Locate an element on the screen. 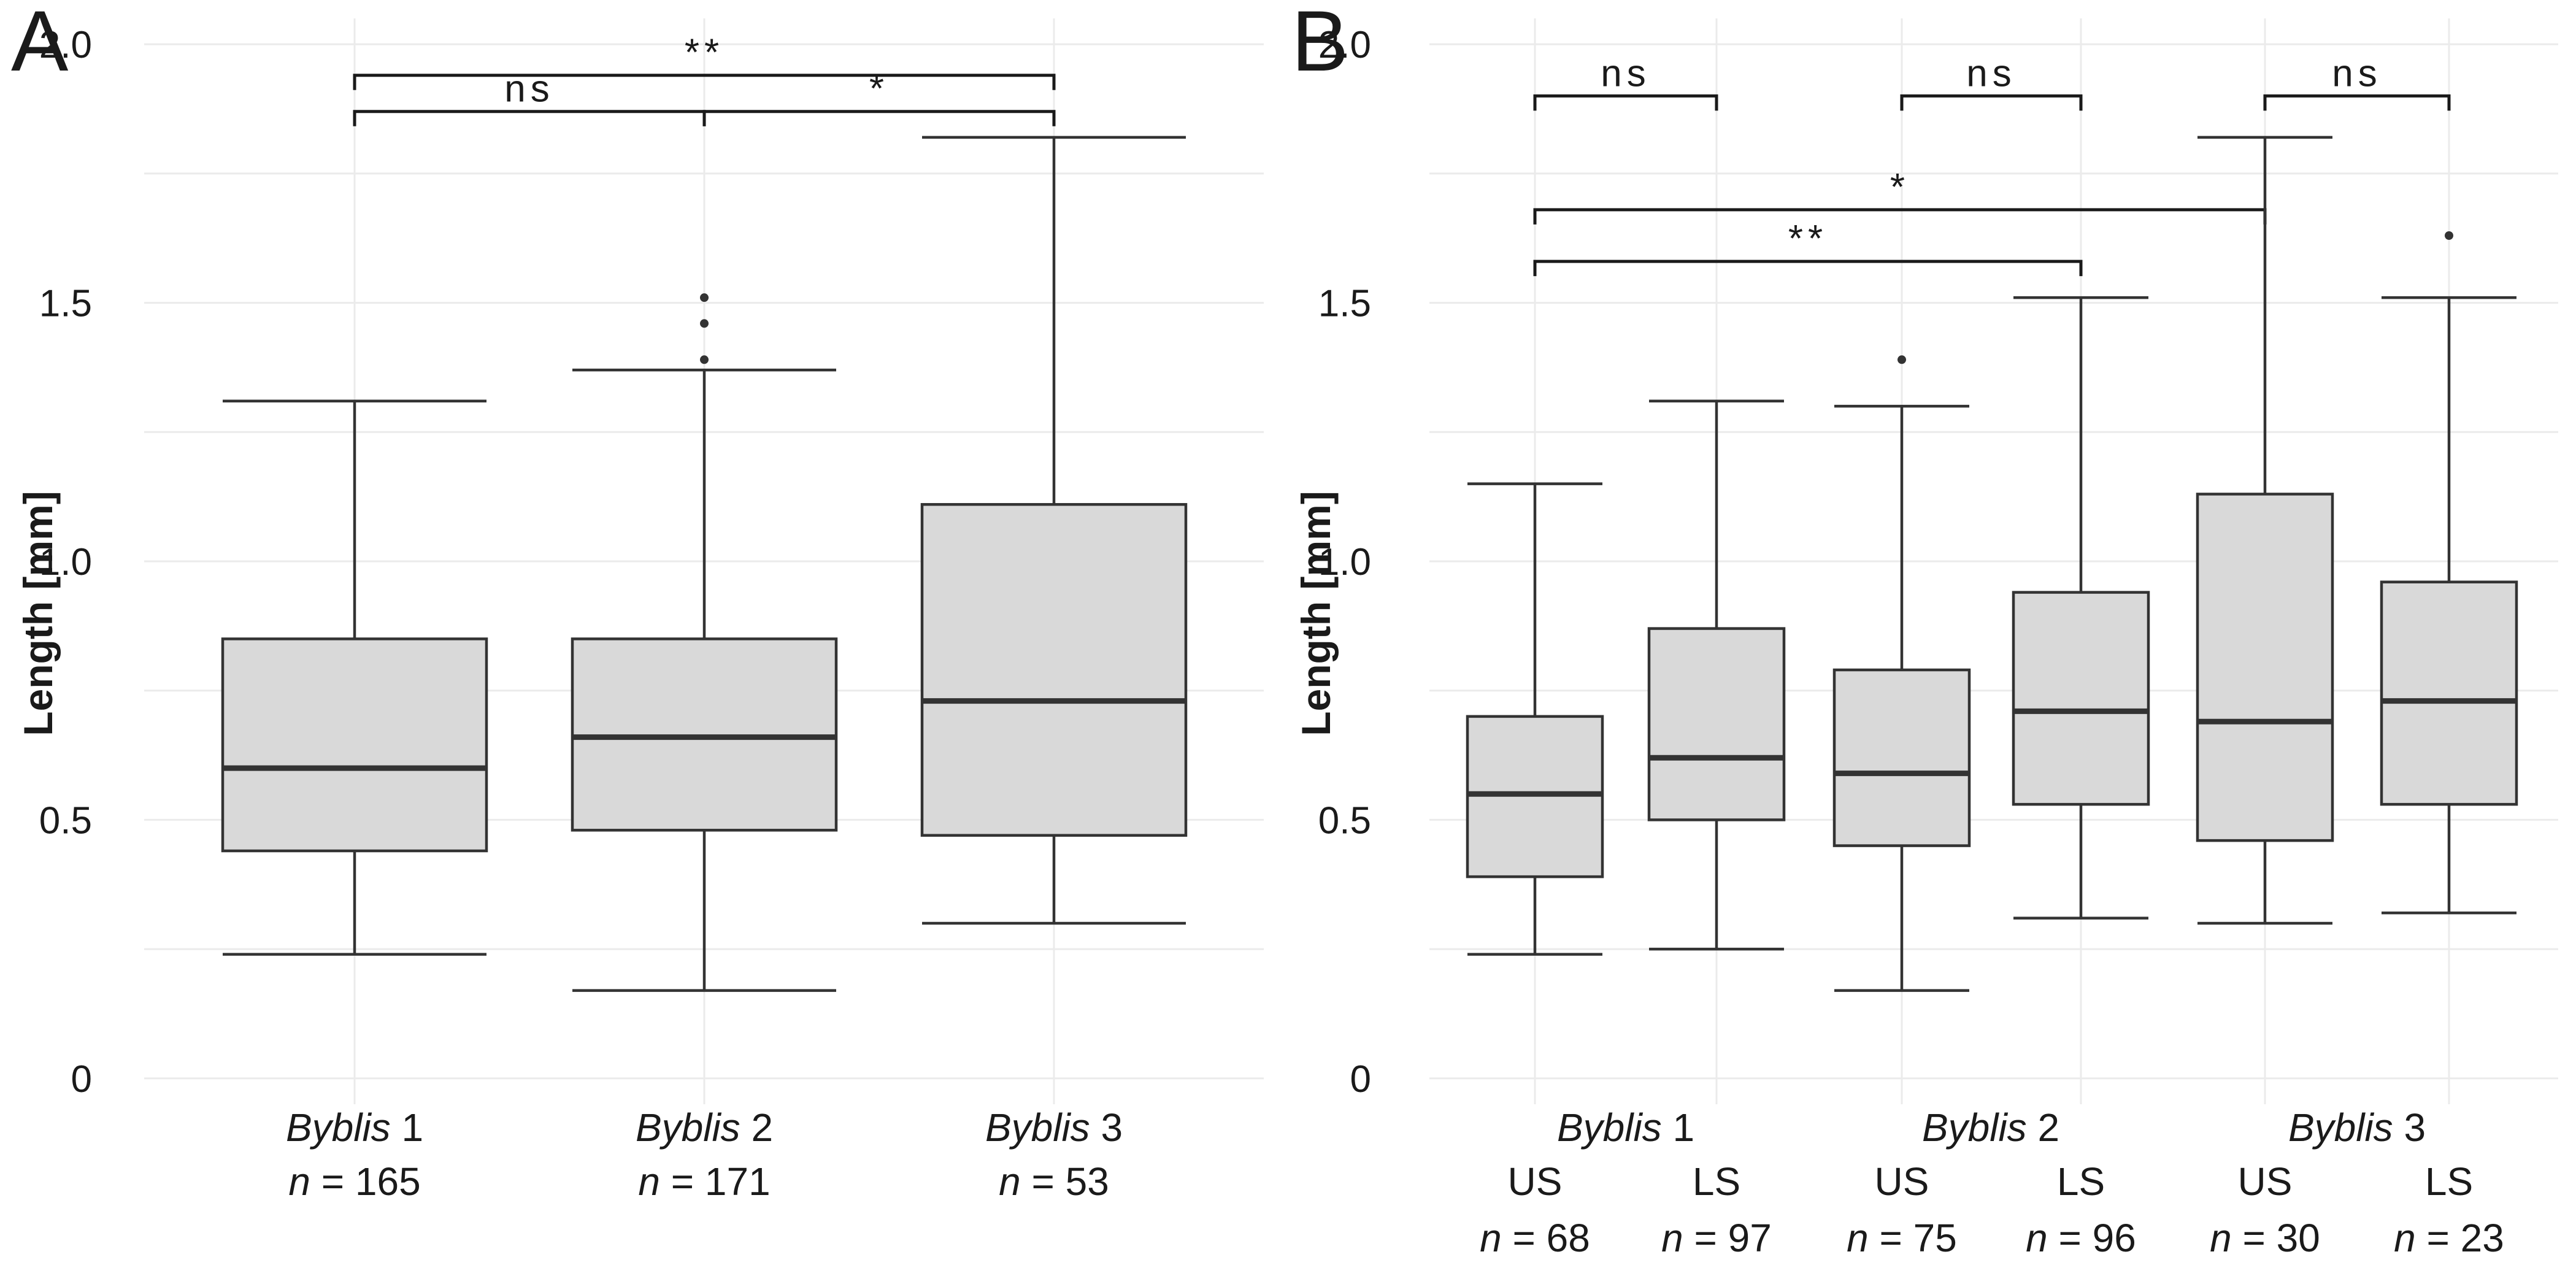 This screenshot has height=1276, width=2576. boxplot-byblis-1-ls is located at coordinates (1717, 675).